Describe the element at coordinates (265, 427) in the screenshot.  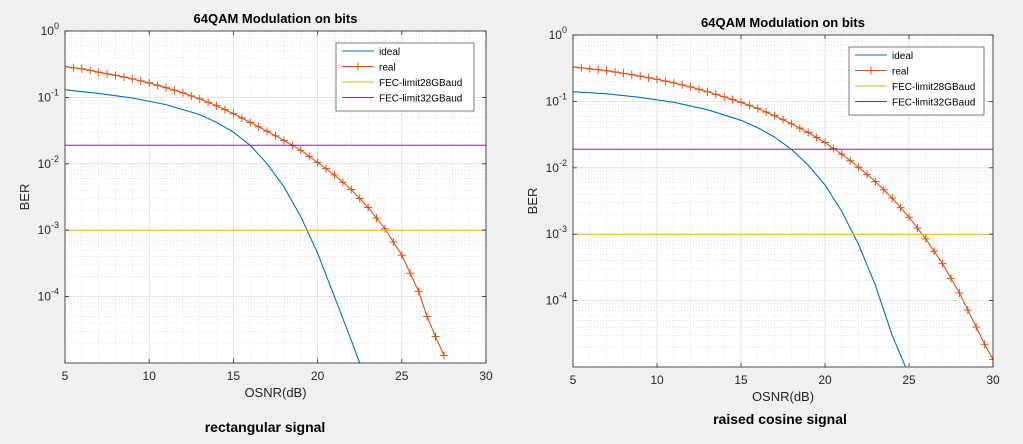
I see `chart-caption: rectangular signal` at that location.